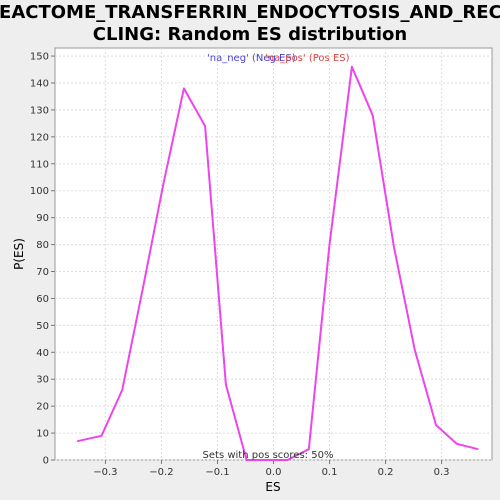 This screenshot has width=500, height=500. I want to click on y-tick-label: 140, so click(39, 84).